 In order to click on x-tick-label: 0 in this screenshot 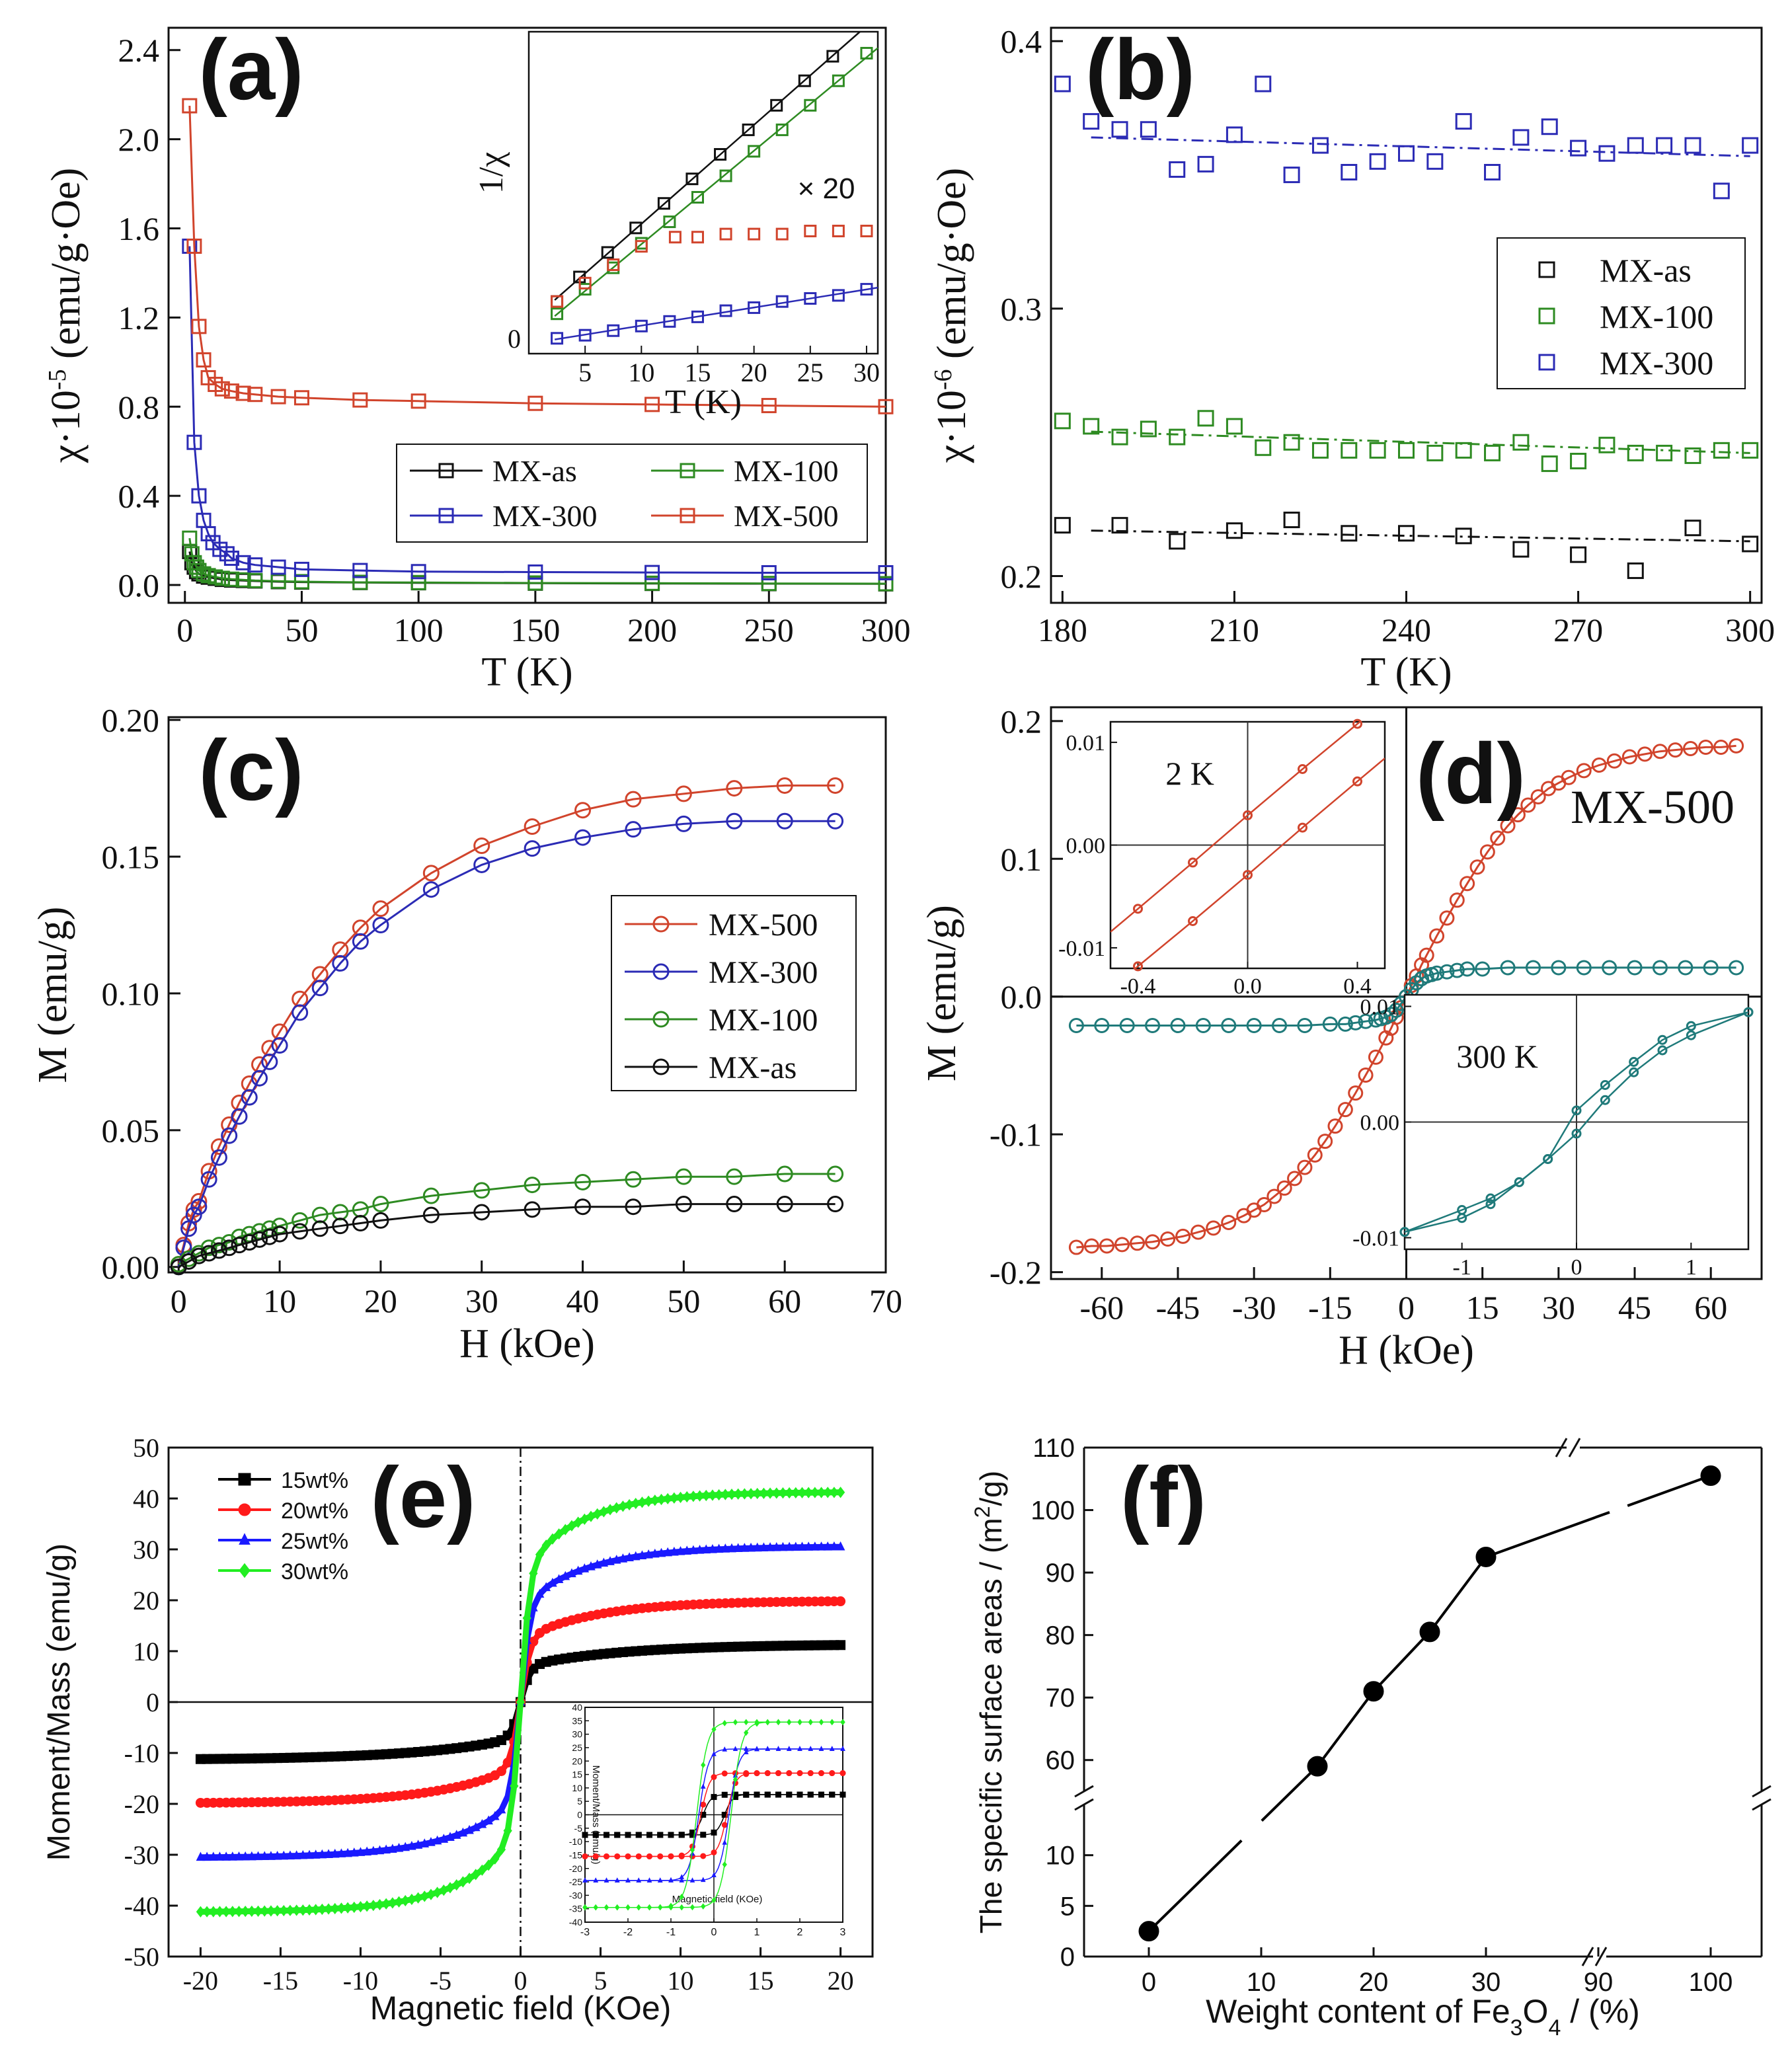, I will do `click(1406, 1307)`.